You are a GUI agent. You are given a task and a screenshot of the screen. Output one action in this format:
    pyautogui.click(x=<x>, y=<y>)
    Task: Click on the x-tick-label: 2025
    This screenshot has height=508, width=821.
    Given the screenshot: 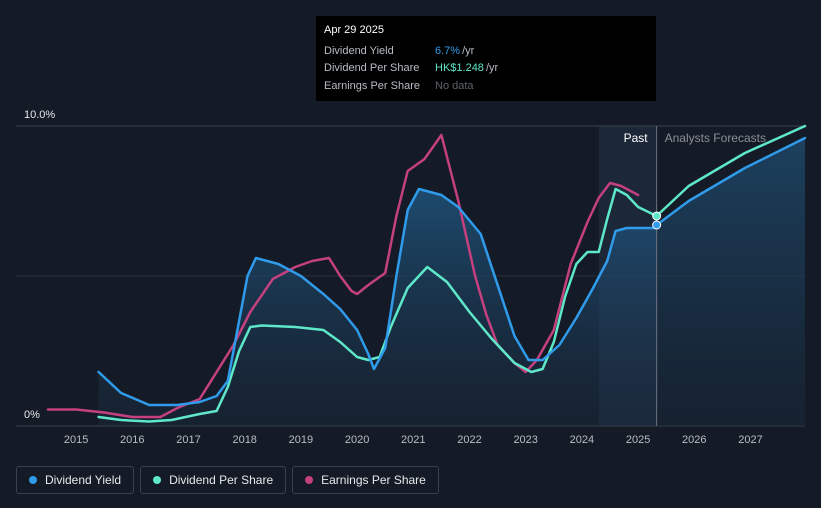 What is the action you would take?
    pyautogui.click(x=638, y=440)
    